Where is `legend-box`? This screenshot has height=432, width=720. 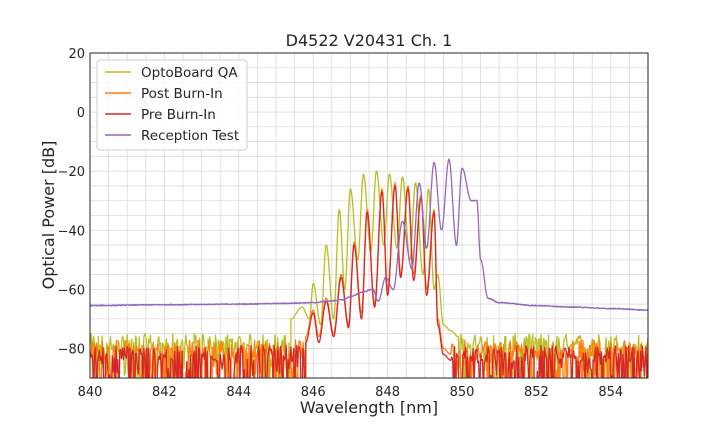
legend-box is located at coordinates (172, 105).